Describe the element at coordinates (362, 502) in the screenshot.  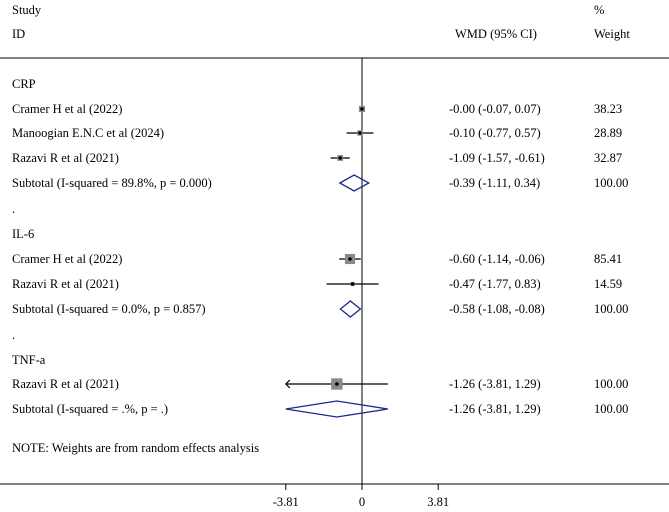
I see `x-tick-label: 0` at that location.